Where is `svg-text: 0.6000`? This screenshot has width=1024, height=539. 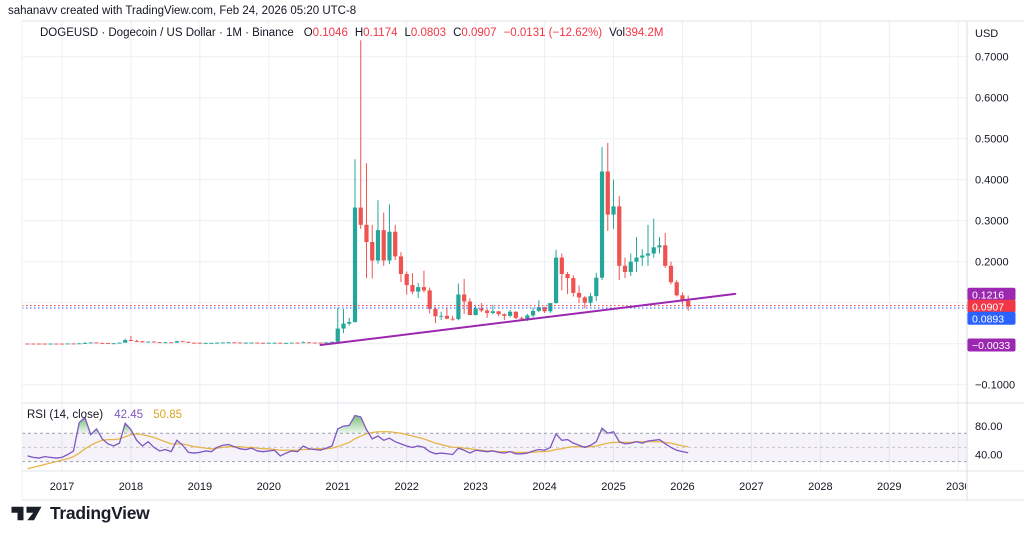
svg-text: 0.6000 is located at coordinates (992, 99).